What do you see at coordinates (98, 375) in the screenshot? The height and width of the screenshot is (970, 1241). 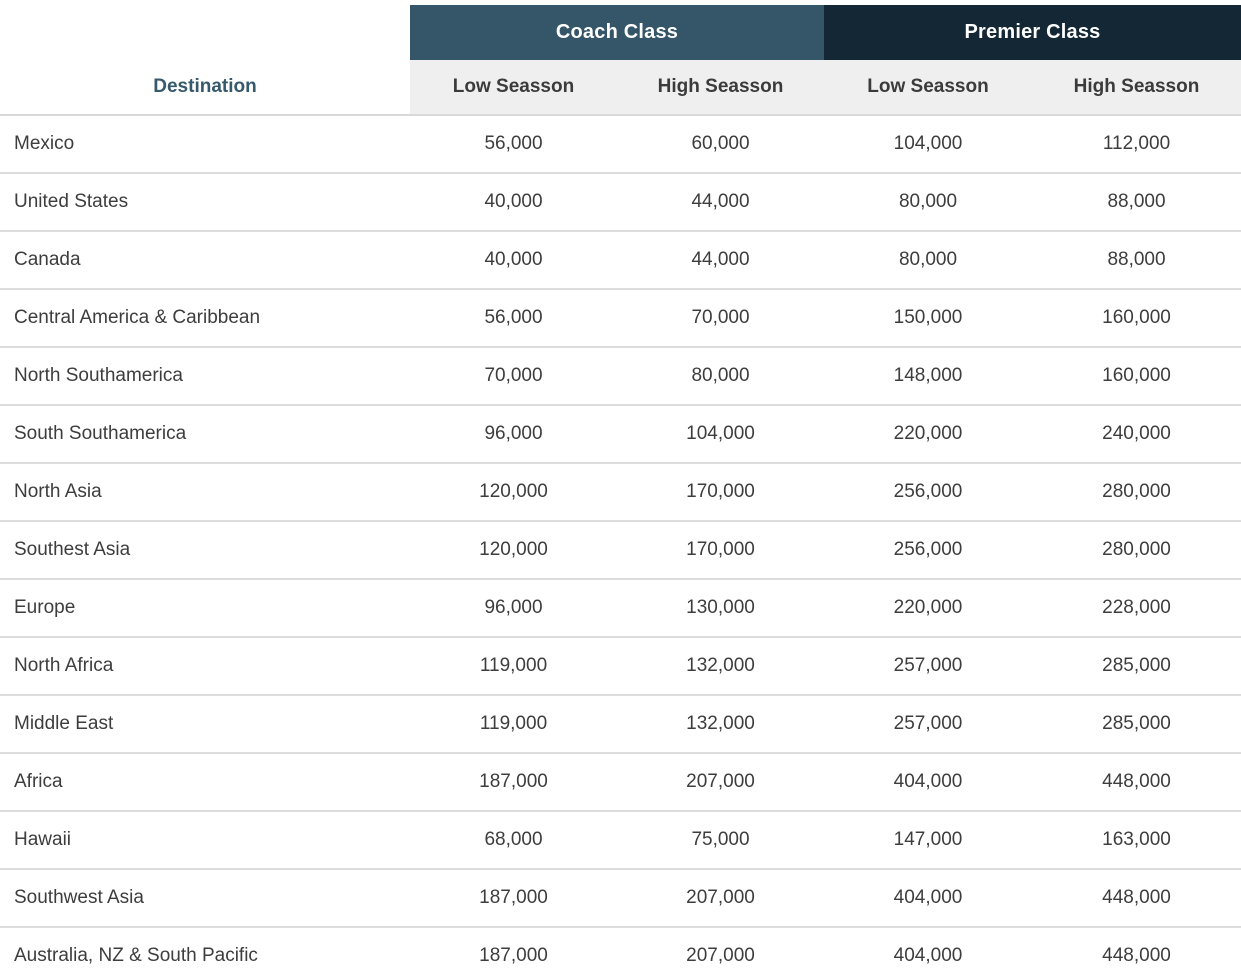 I see `destination-cell: North Southamerica` at bounding box center [98, 375].